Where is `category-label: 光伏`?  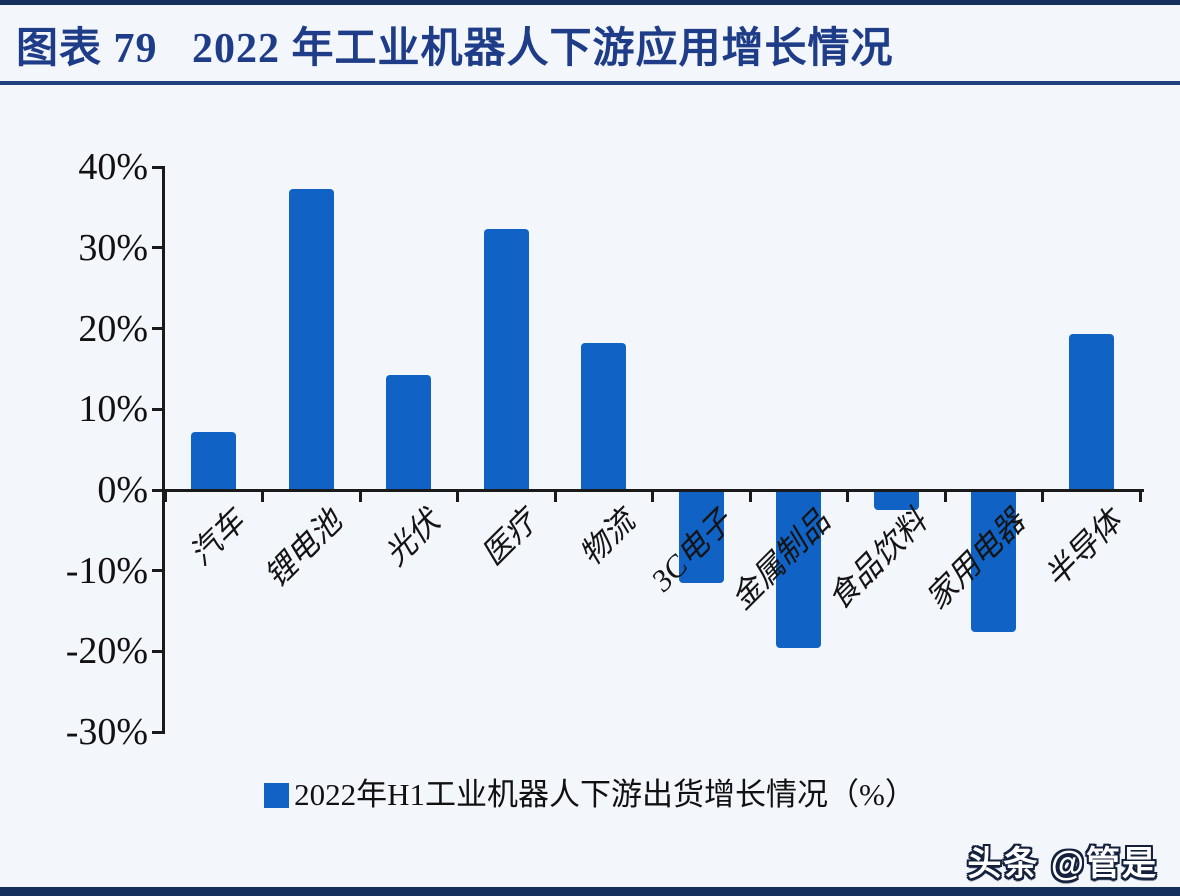 category-label: 光伏 is located at coordinates (412, 538).